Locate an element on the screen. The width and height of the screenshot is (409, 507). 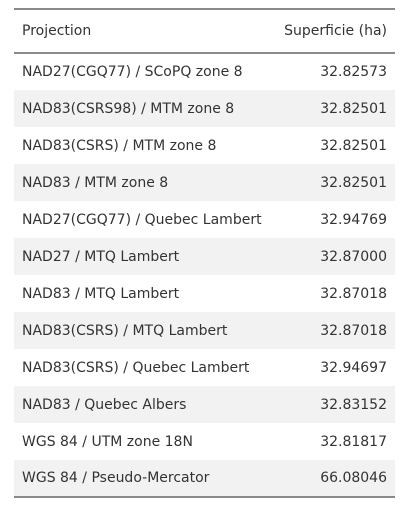
table-row: NAD83(CSRS) / Quebec Lambert 32.94697 is located at coordinates (204, 367).